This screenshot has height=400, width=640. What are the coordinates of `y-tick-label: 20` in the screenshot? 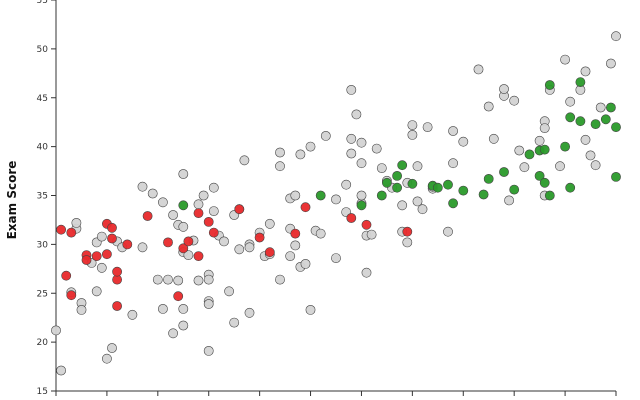 It's located at (43, 343).